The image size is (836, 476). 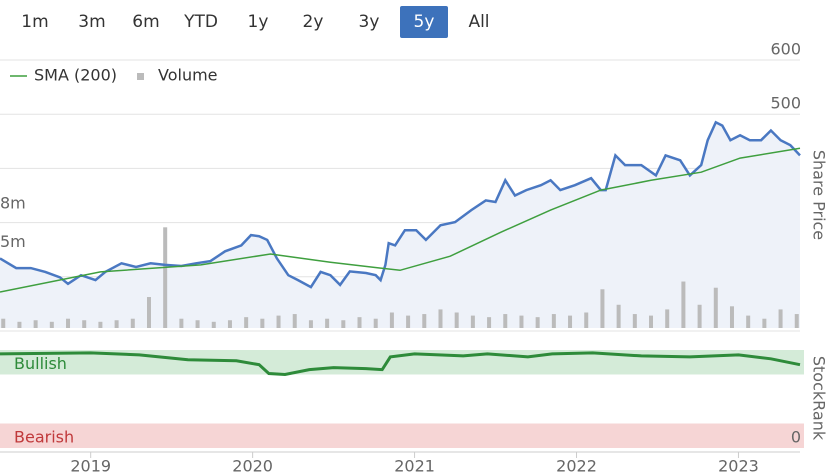 I want to click on range-button: 1y, so click(x=258, y=22).